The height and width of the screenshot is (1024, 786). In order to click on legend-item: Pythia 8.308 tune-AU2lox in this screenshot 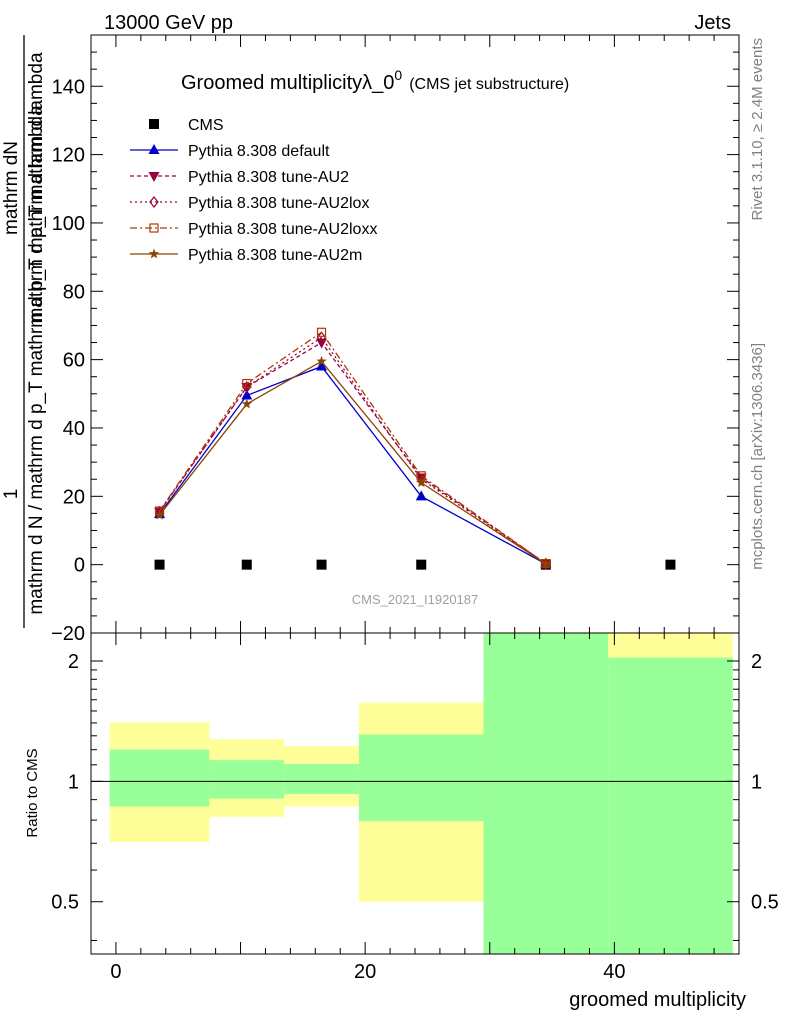, I will do `click(249, 203)`.